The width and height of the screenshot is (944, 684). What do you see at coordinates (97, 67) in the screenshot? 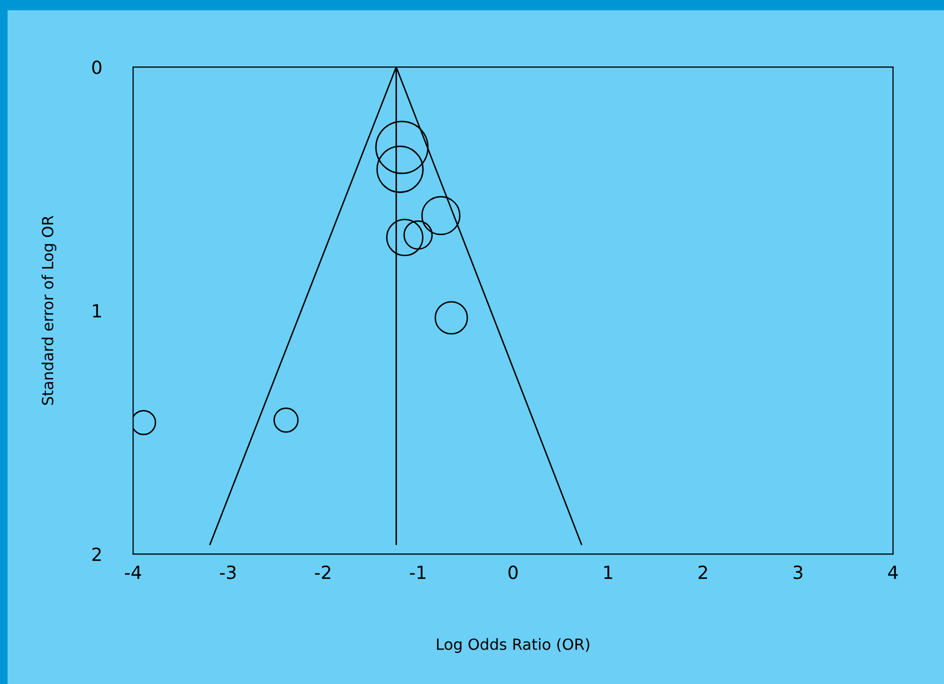
I see `y-tick-label: 0` at bounding box center [97, 67].